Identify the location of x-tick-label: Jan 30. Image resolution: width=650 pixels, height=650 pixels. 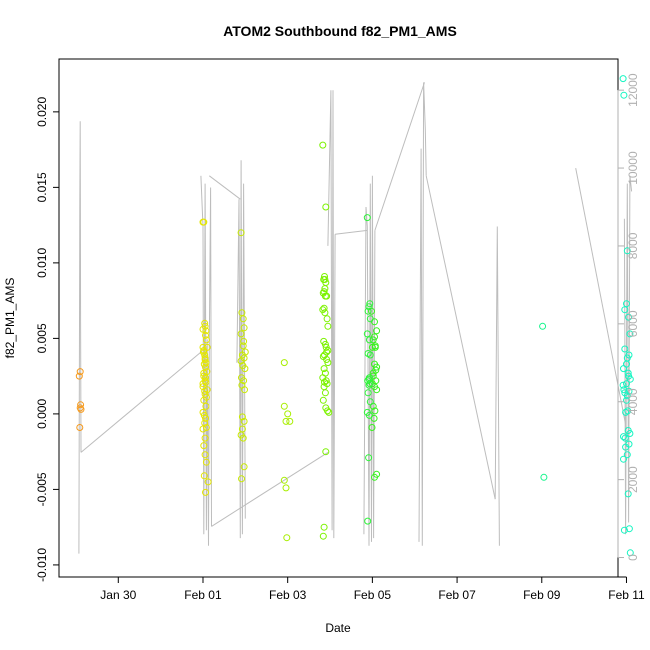
(118, 595).